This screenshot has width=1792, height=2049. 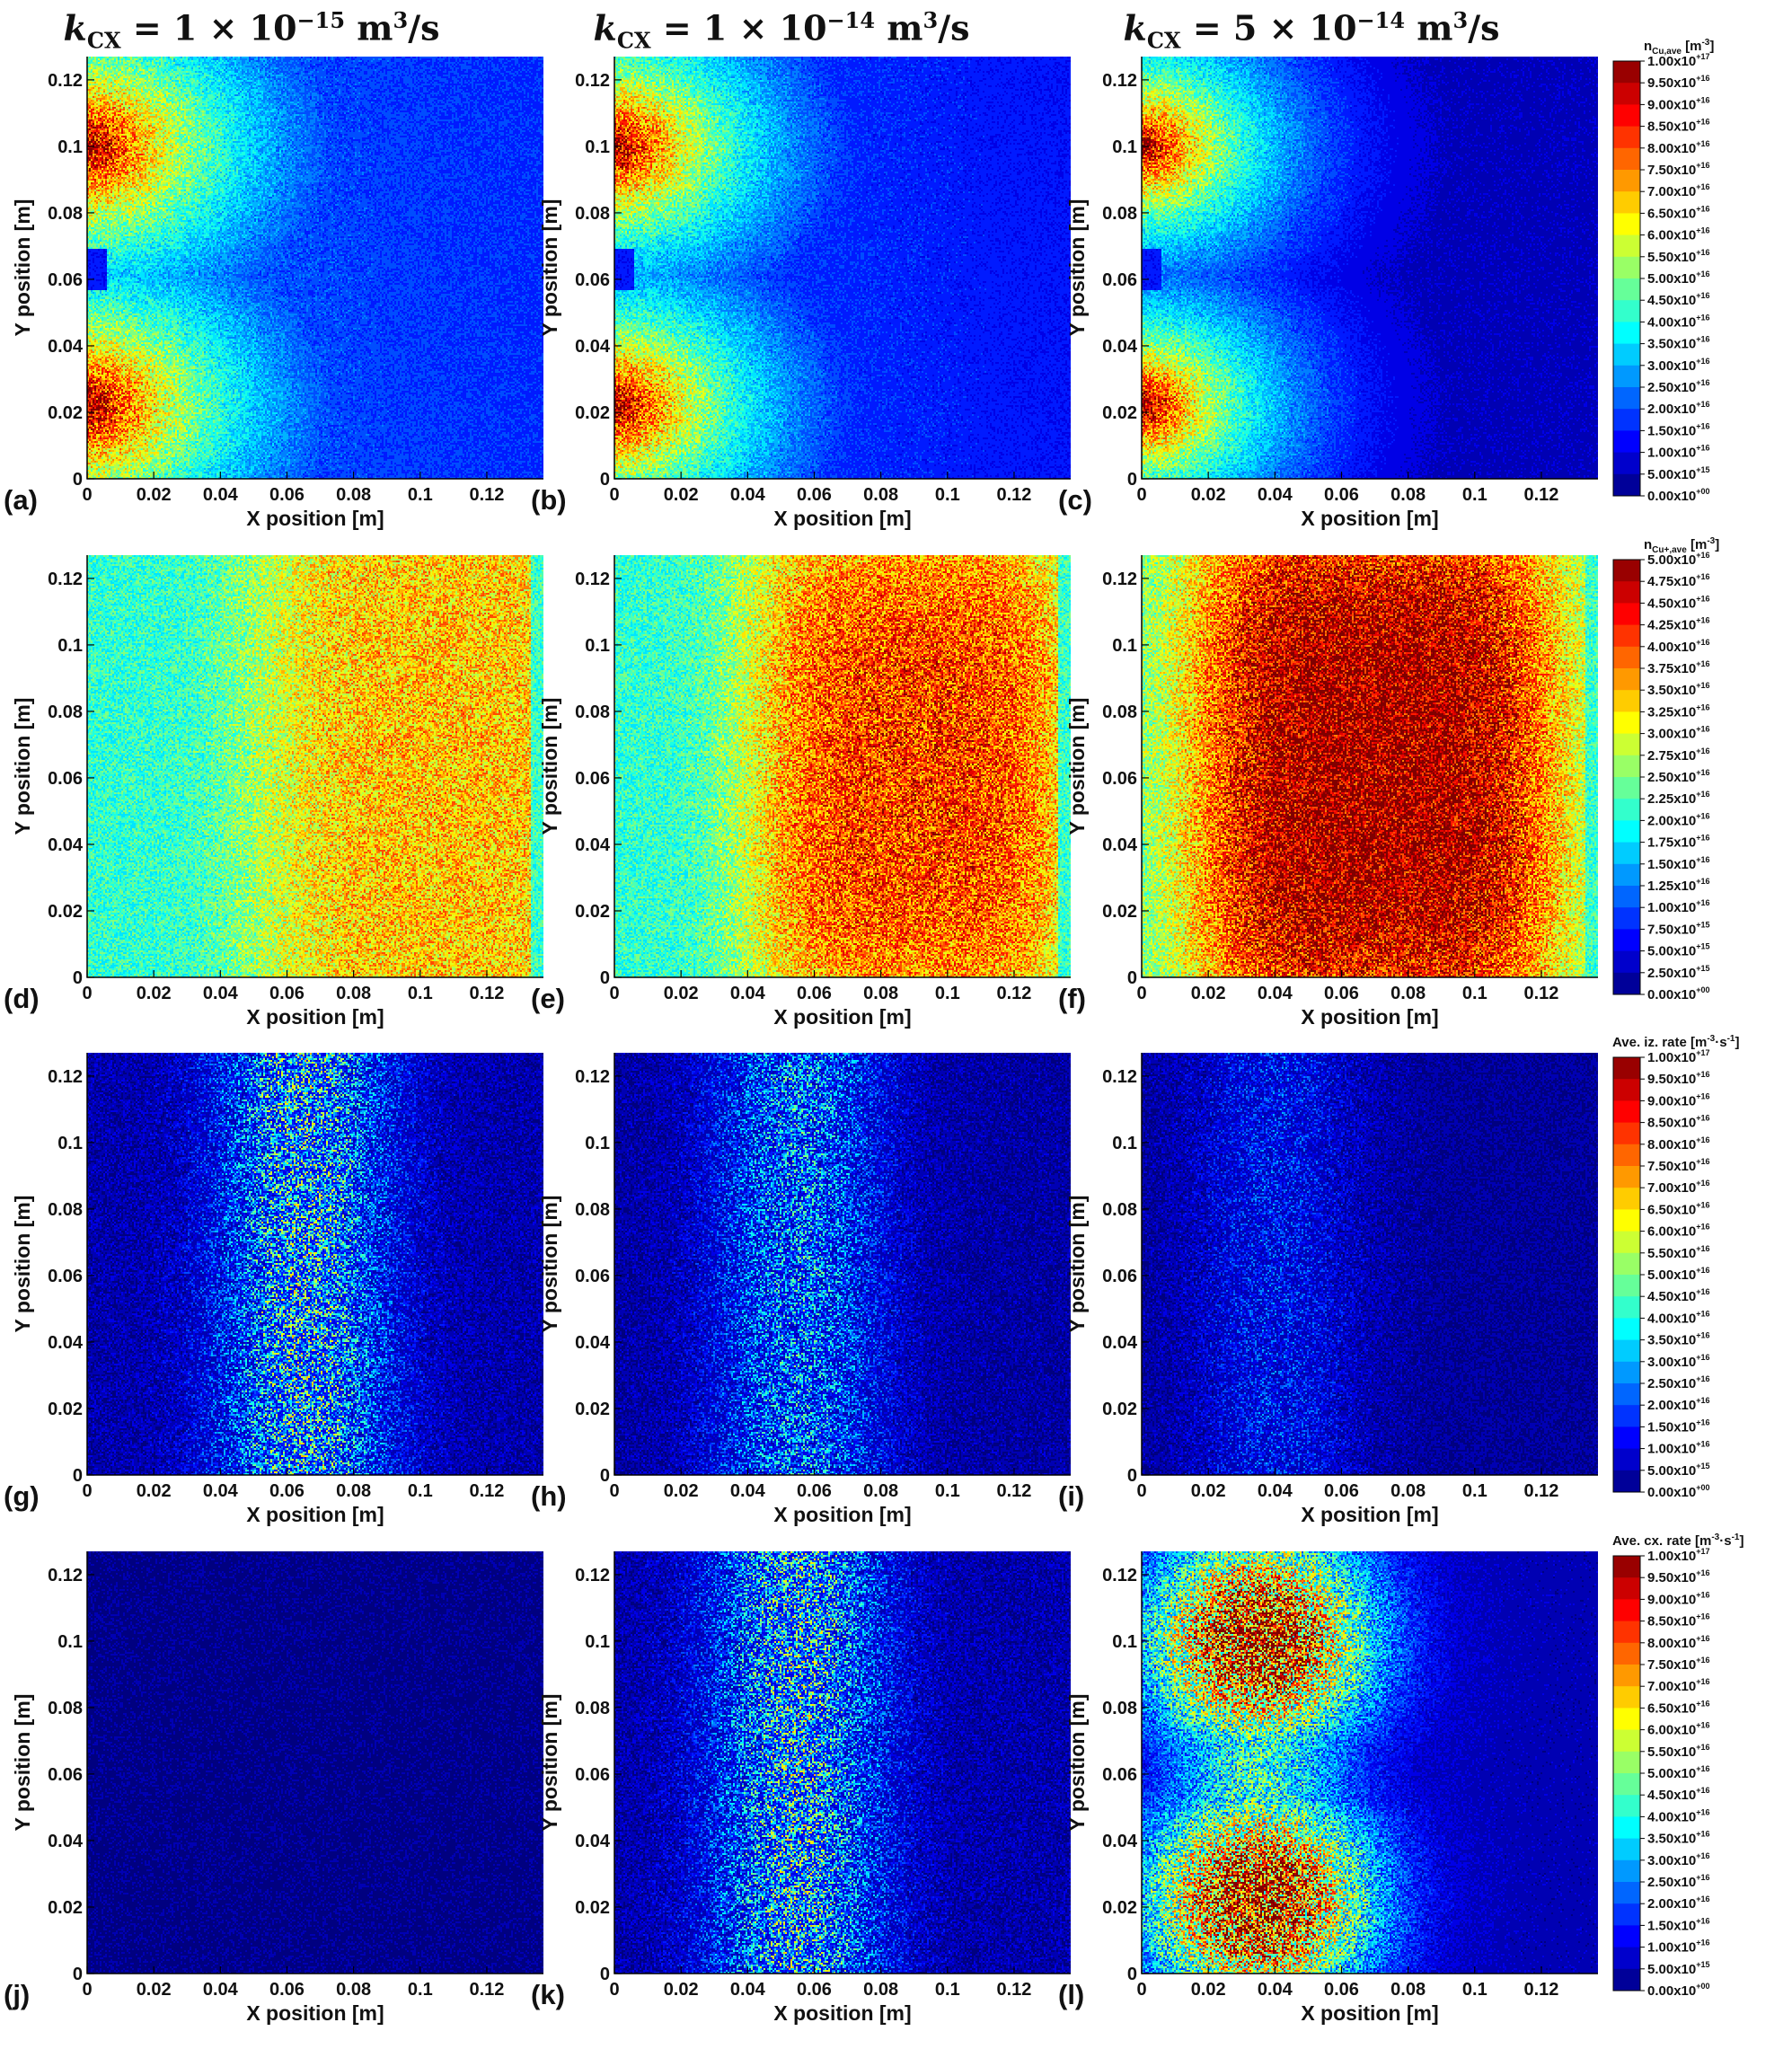 I want to click on panel-label: (f), so click(x=1072, y=998).